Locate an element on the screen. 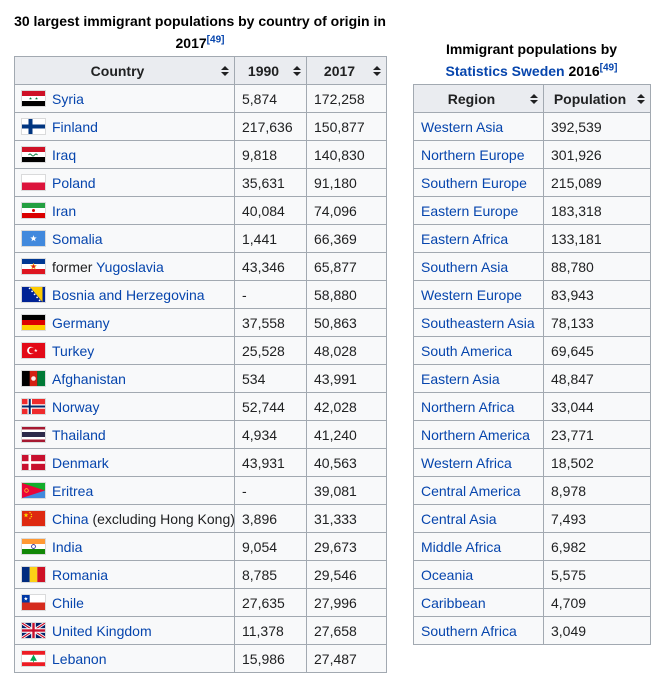 The height and width of the screenshot is (695, 661). region-link: Northern Africa is located at coordinates (468, 406).